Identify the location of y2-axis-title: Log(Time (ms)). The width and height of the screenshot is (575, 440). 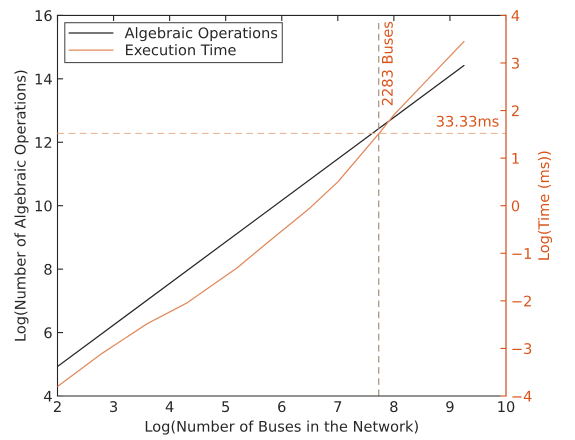
(545, 205).